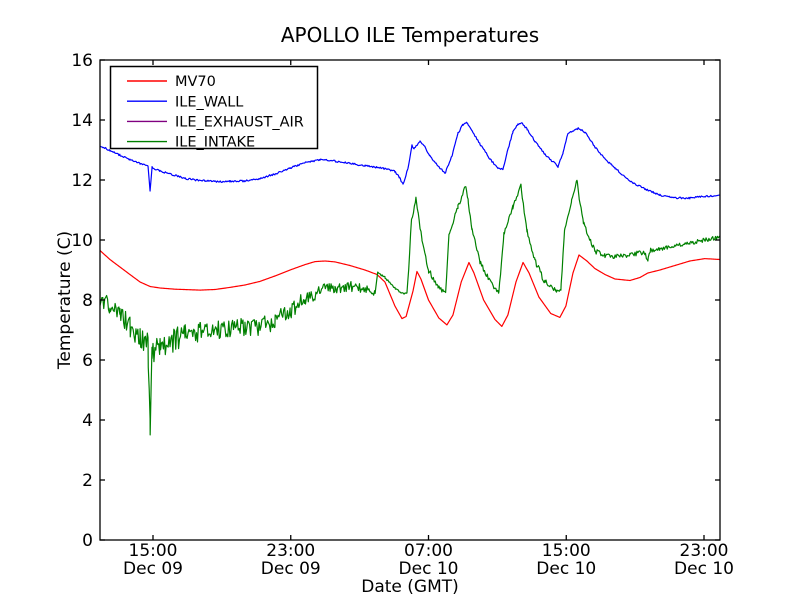 This screenshot has height=600, width=800. What do you see at coordinates (82, 121) in the screenshot?
I see `y-tick-label: 14` at bounding box center [82, 121].